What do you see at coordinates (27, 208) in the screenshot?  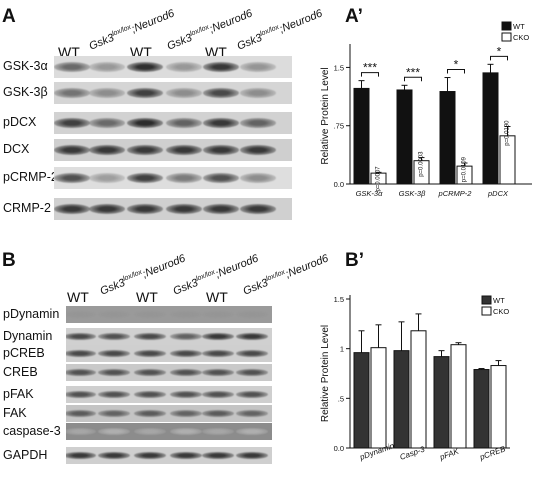 I see `blot-row-label: CRMP-2` at bounding box center [27, 208].